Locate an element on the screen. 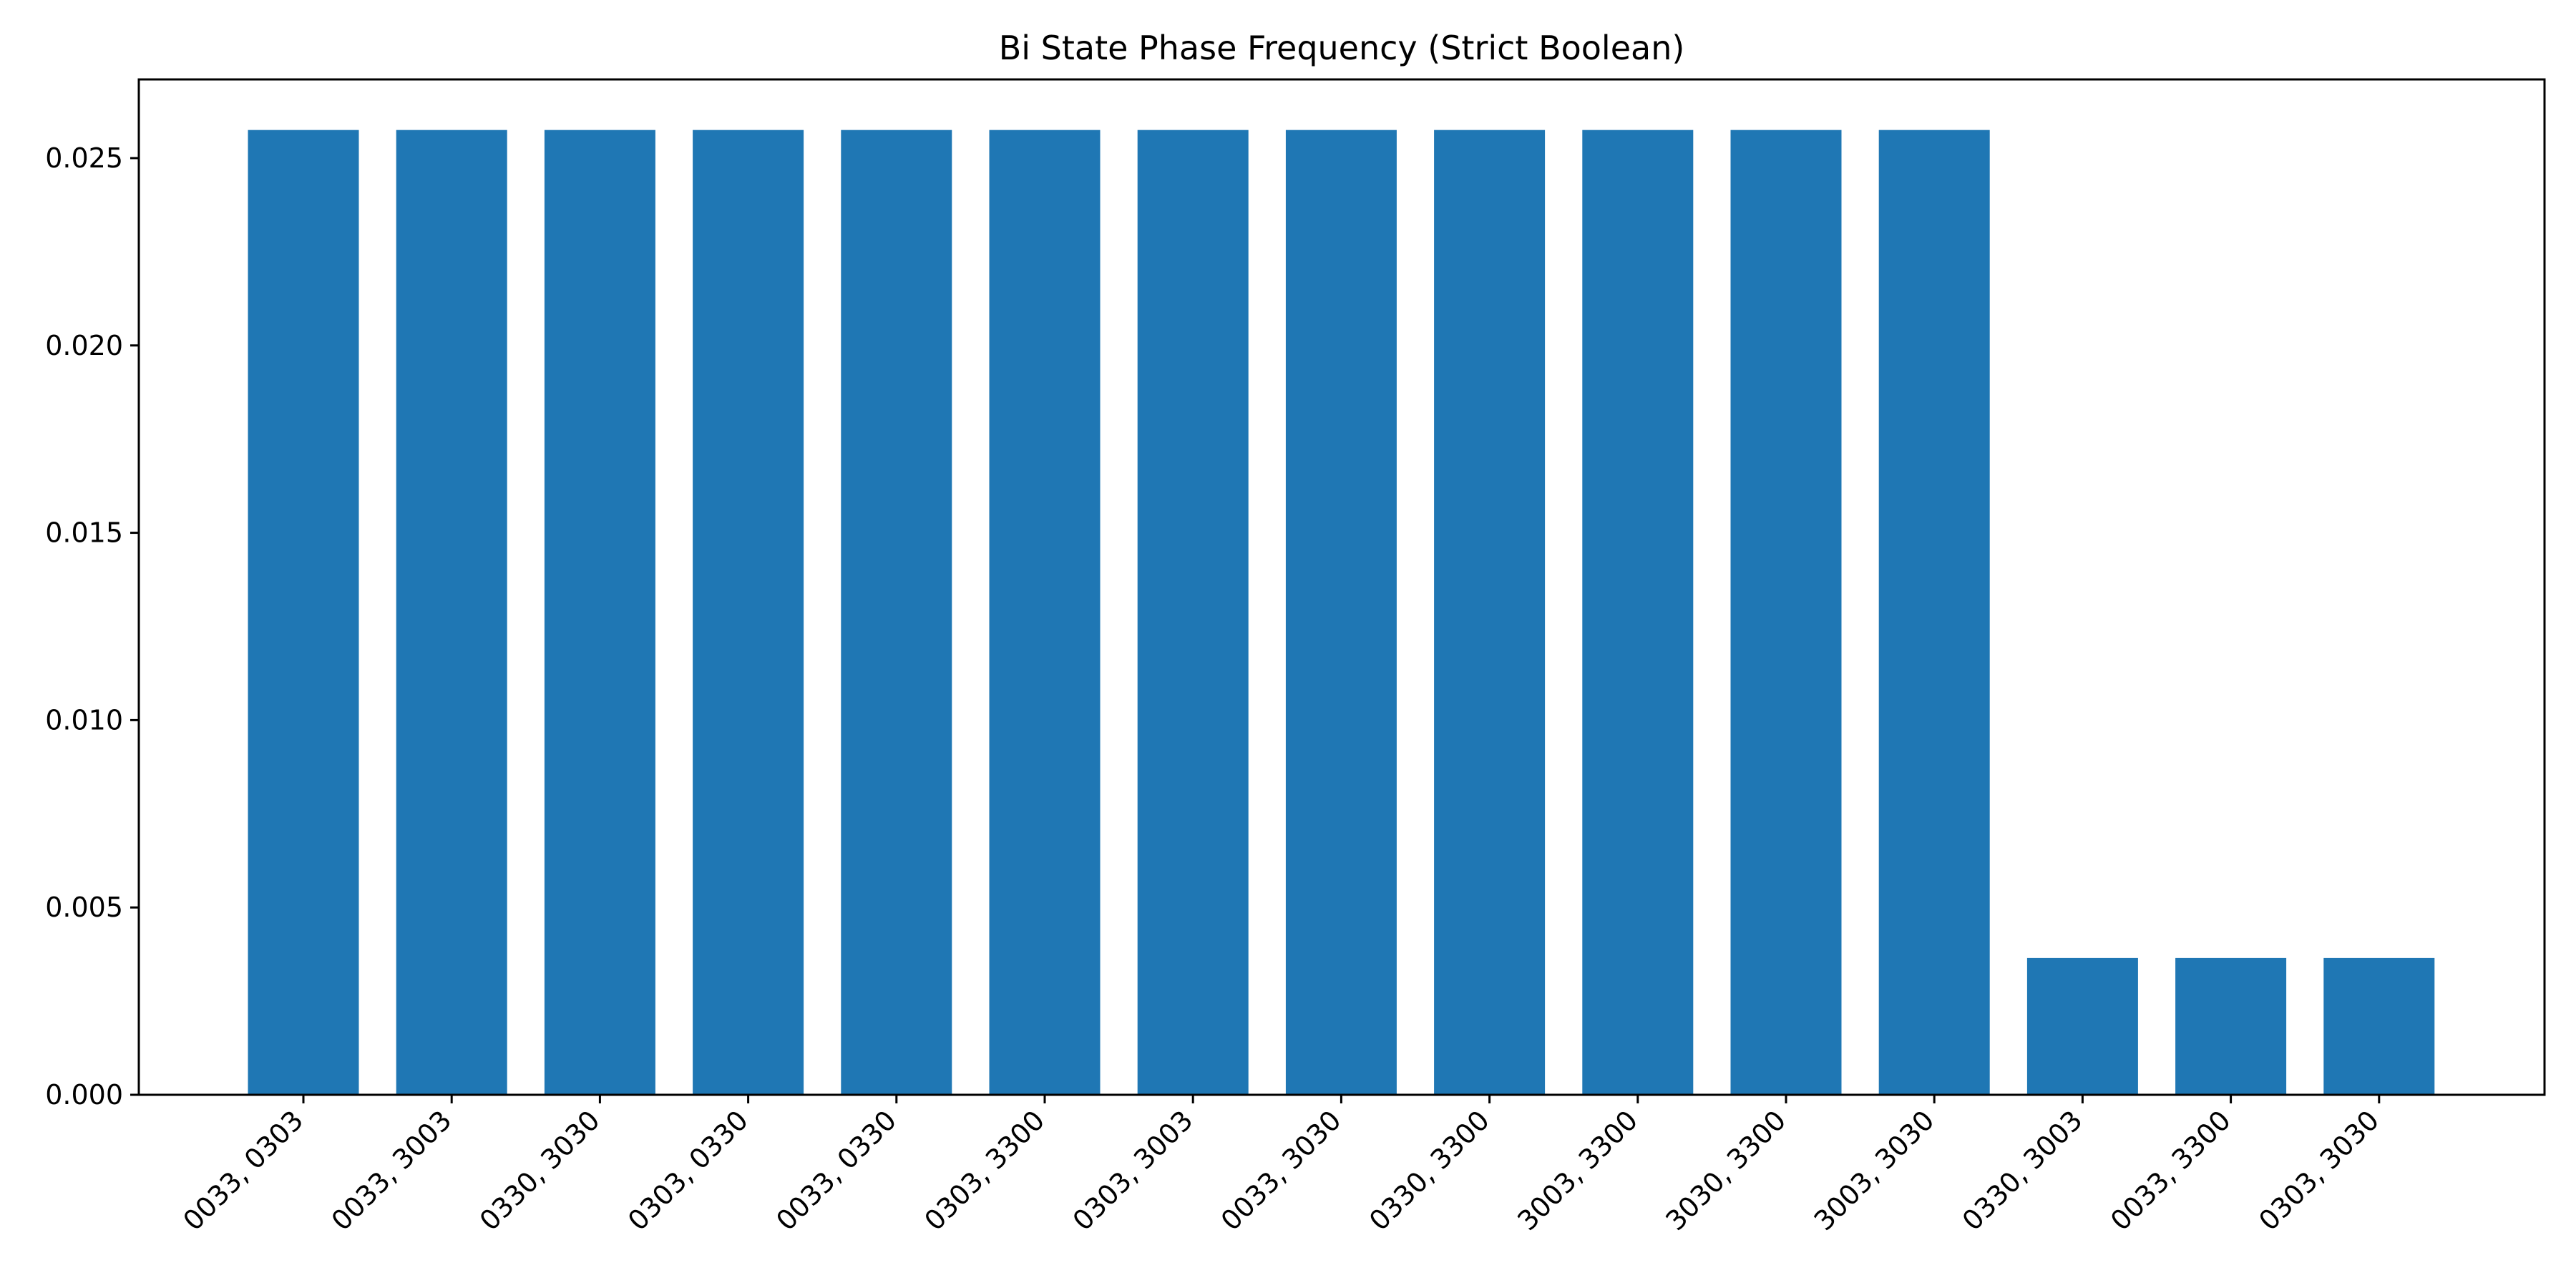 This screenshot has width=2576, height=1288. y-axis: 0.000 0.005 0.010 0.015 0.020 0.025 is located at coordinates (92, 626).